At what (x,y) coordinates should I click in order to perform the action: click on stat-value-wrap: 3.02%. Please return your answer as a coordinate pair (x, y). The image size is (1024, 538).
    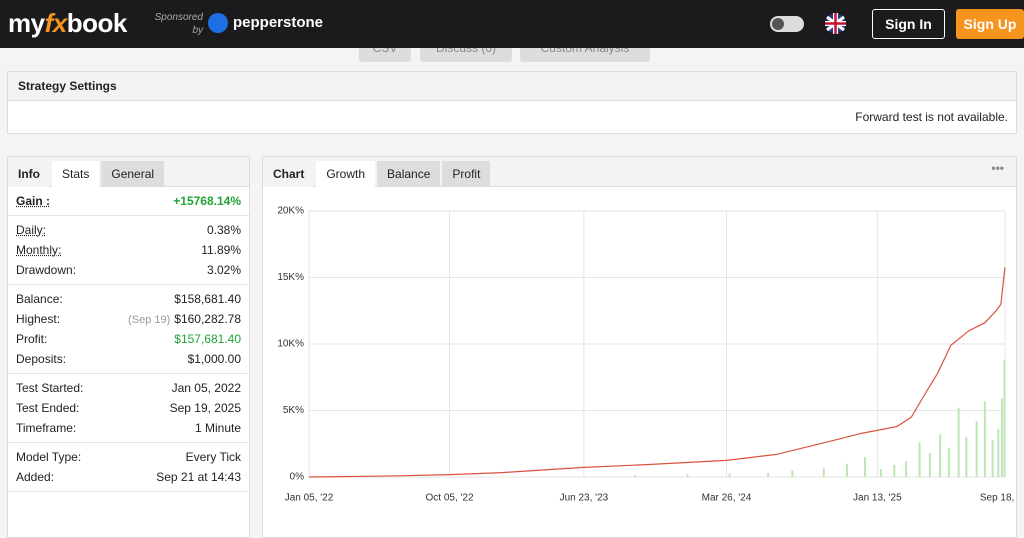
    Looking at the image, I should click on (224, 270).